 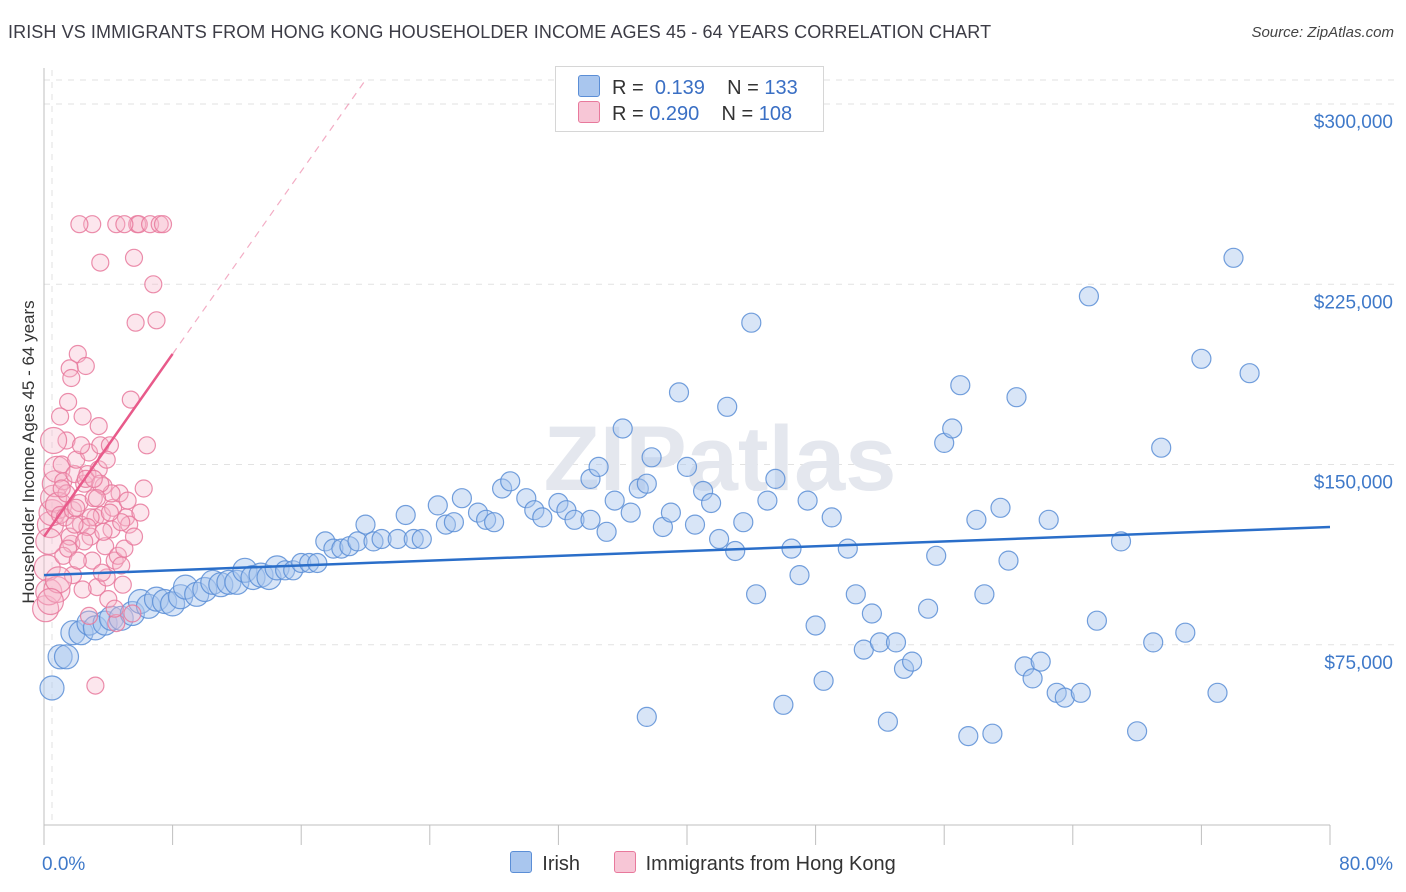 What do you see at coordinates (674, 114) in the screenshot?
I see `legend-r-value: 0.290` at bounding box center [674, 114].